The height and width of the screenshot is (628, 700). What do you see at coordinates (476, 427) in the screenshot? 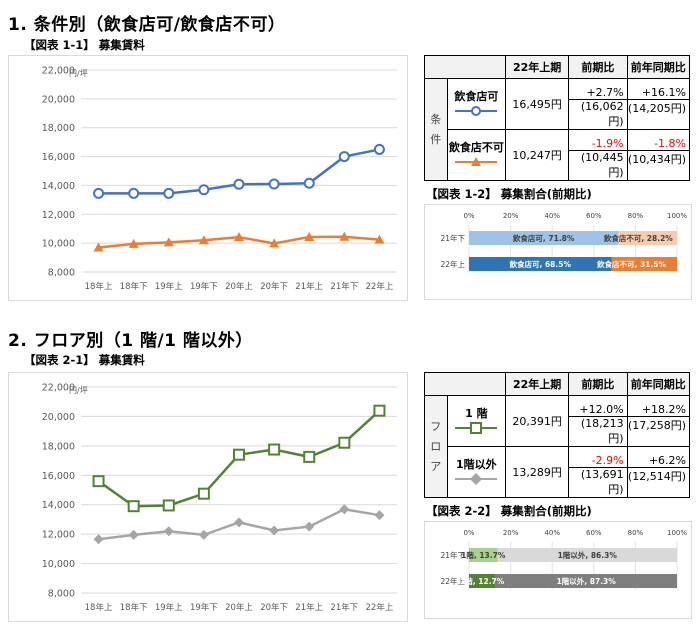
I see `legend-square-icon` at bounding box center [476, 427].